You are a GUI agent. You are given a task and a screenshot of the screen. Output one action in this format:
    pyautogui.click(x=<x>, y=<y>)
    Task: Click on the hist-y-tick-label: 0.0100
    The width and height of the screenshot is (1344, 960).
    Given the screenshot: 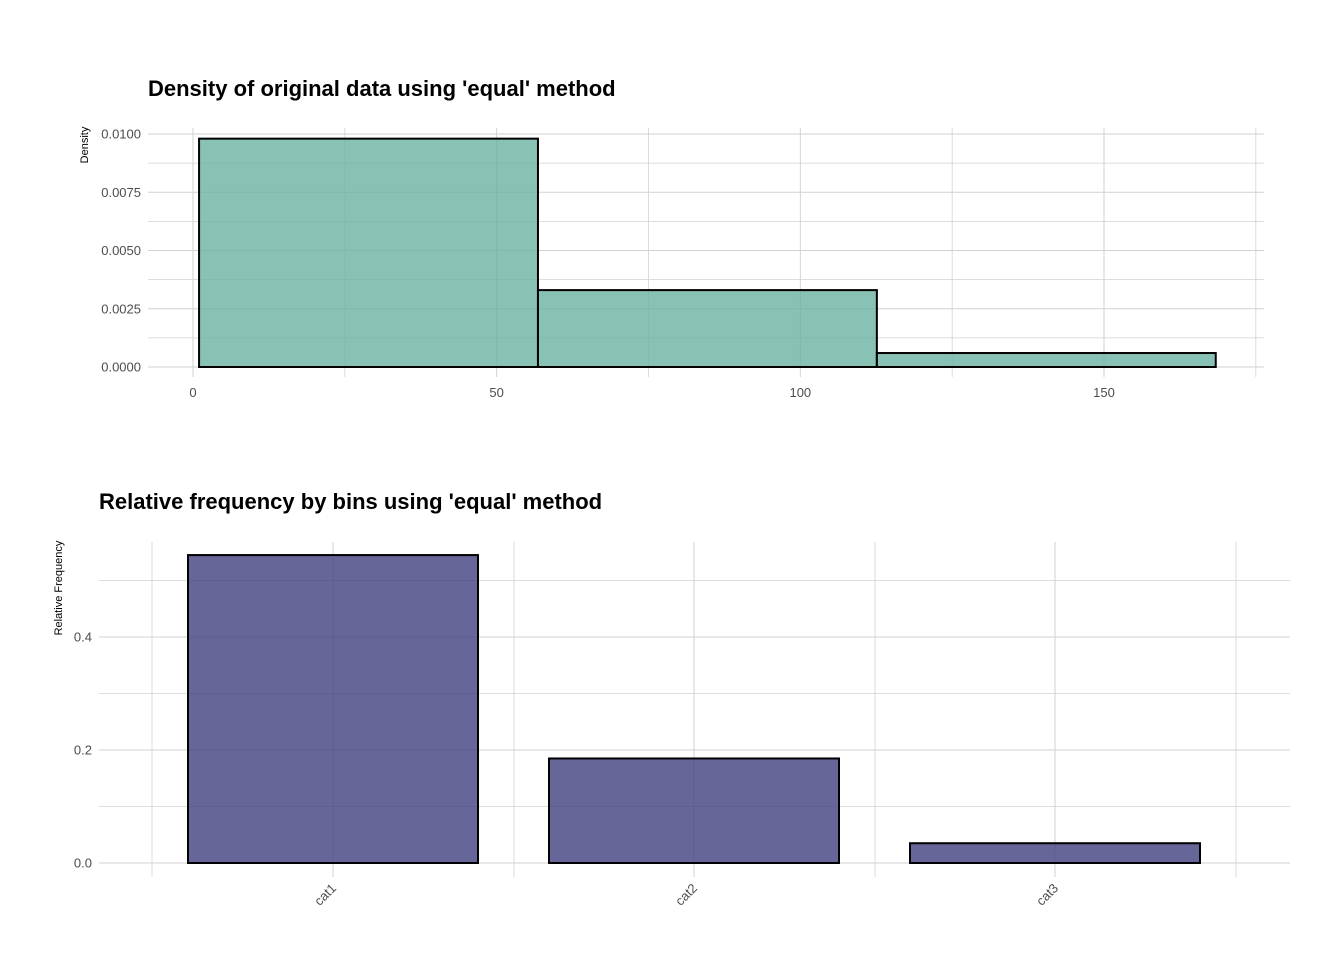 What is the action you would take?
    pyautogui.click(x=121, y=134)
    